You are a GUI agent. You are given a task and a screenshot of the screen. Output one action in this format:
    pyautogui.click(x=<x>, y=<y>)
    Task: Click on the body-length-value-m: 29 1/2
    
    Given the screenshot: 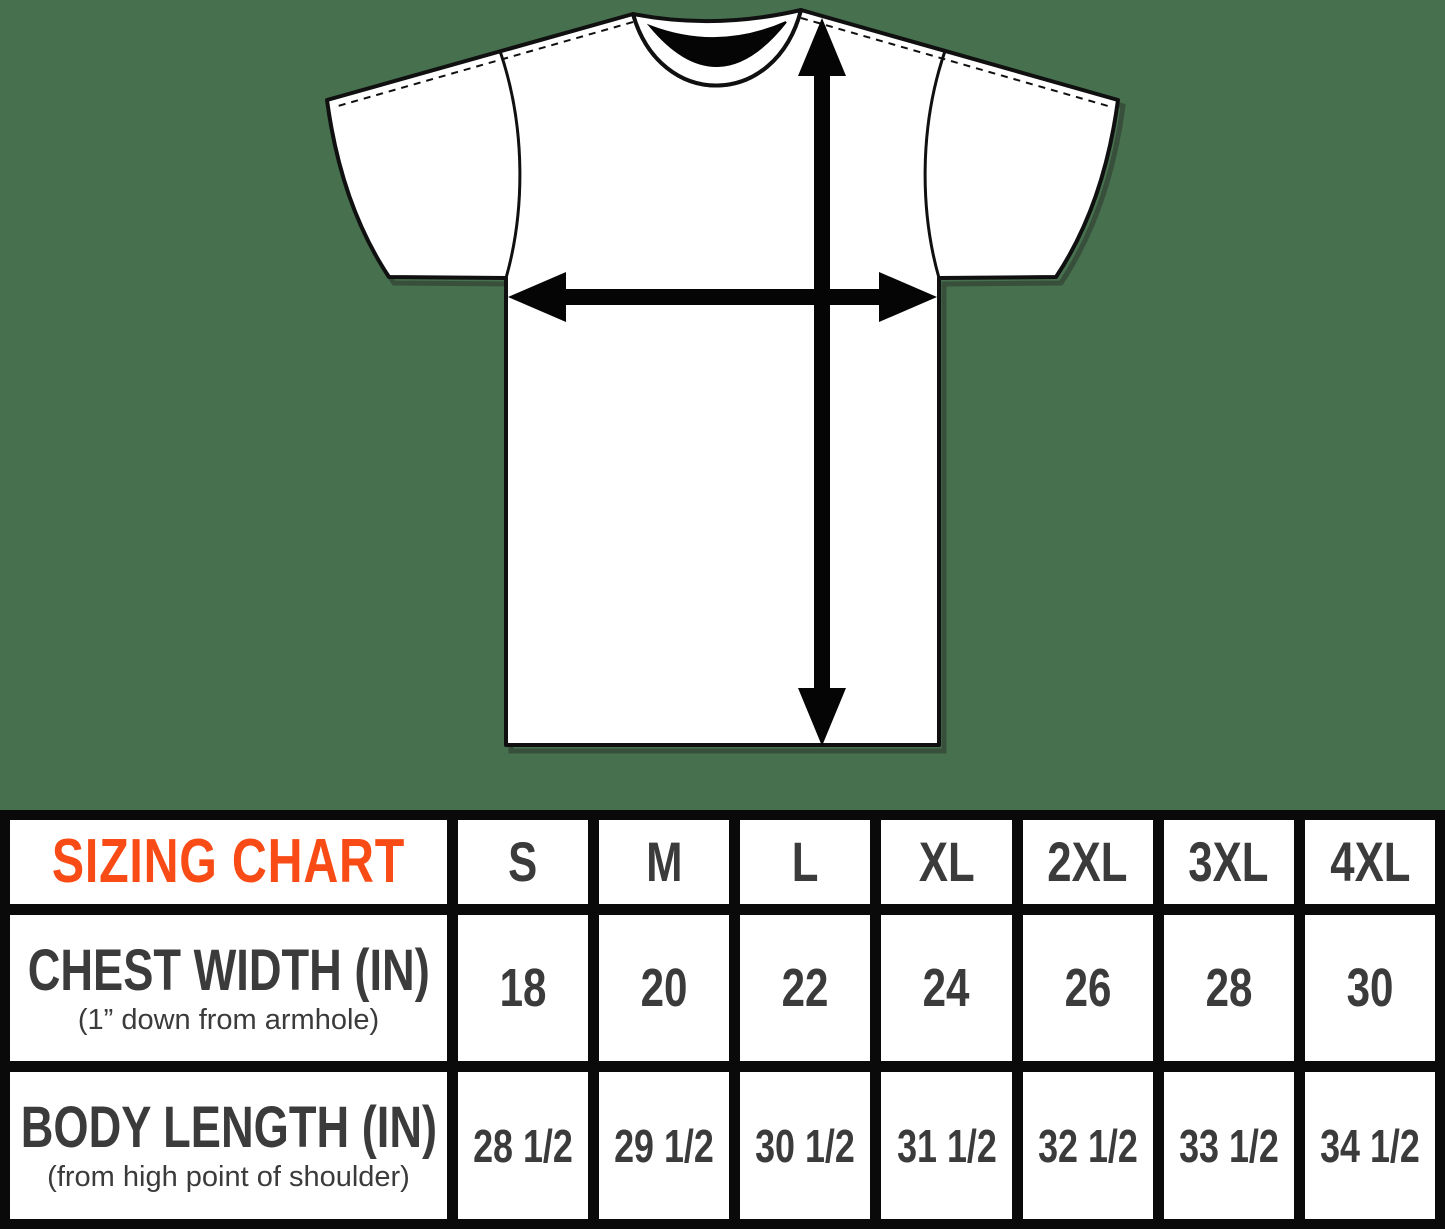 What is the action you would take?
    pyautogui.click(x=664, y=1145)
    